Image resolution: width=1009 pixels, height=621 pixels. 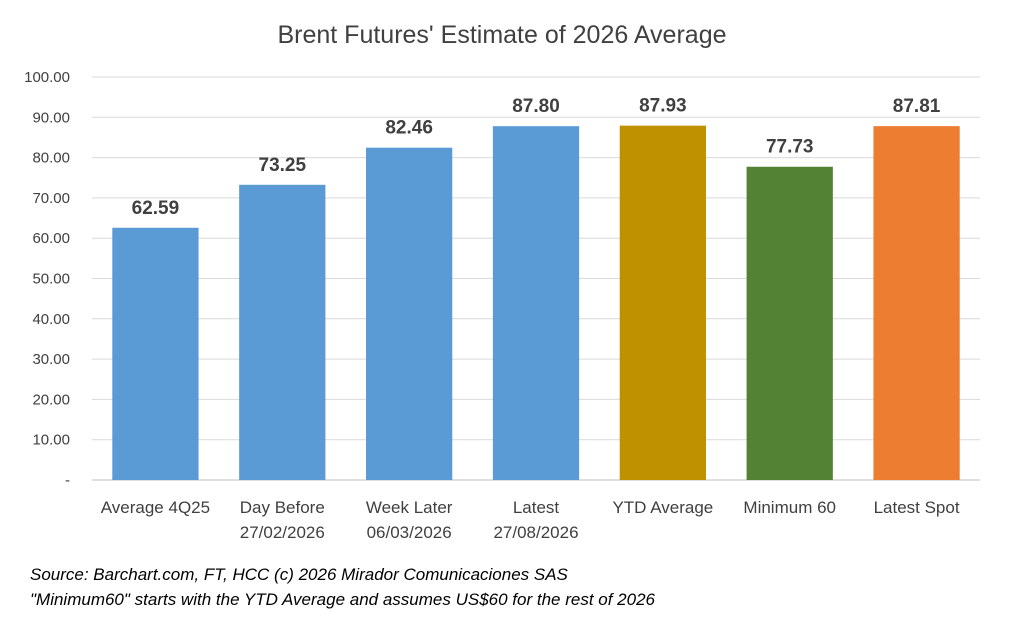 I want to click on category-label: Day Before, so click(x=282, y=507).